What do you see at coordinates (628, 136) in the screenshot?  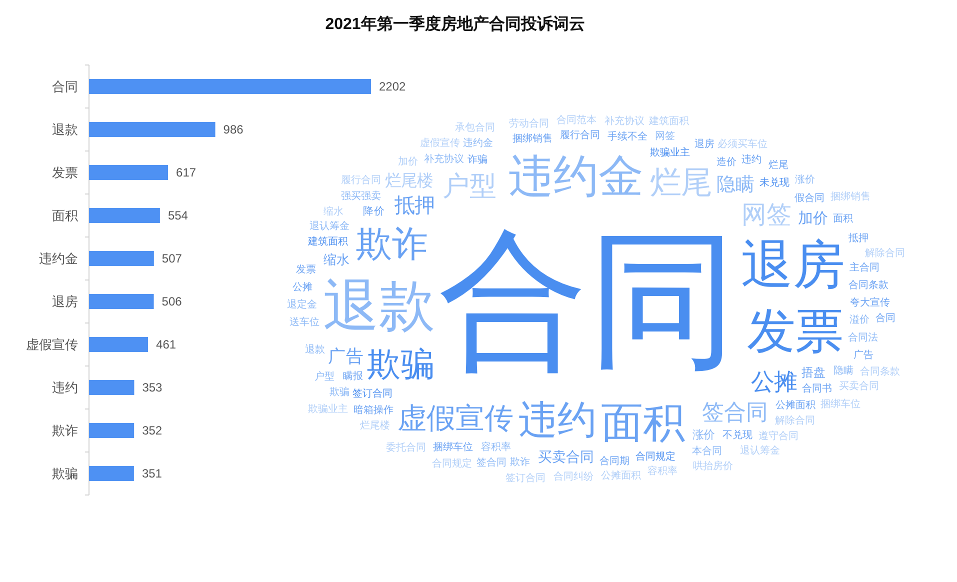 I see `category-label: 手续不全` at bounding box center [628, 136].